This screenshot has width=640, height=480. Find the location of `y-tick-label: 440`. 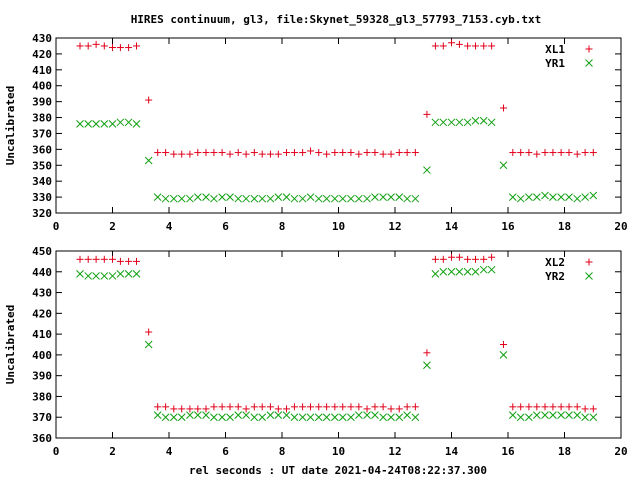

y-tick-label: 440 is located at coordinates (42, 272).